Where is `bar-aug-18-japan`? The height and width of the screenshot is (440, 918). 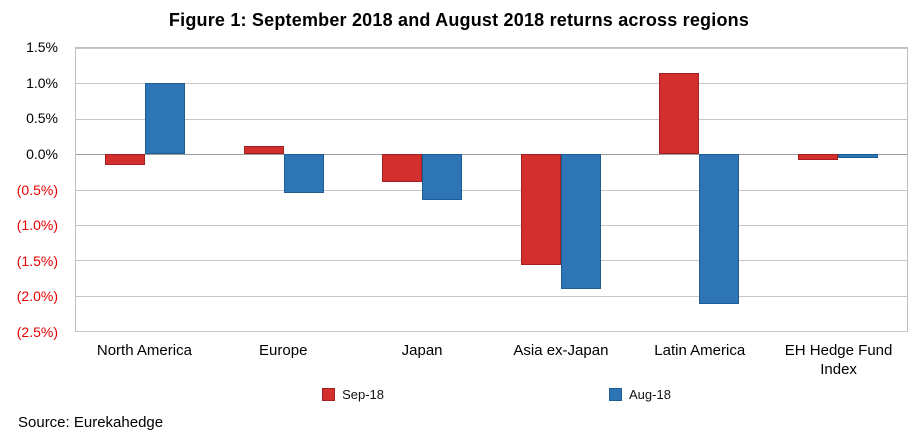
bar-aug-18-japan is located at coordinates (442, 177).